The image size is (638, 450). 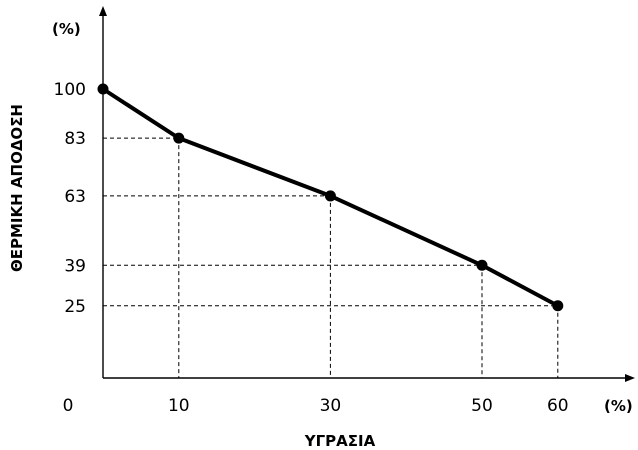 What do you see at coordinates (68, 406) in the screenshot?
I see `x-tick-label: 0` at bounding box center [68, 406].